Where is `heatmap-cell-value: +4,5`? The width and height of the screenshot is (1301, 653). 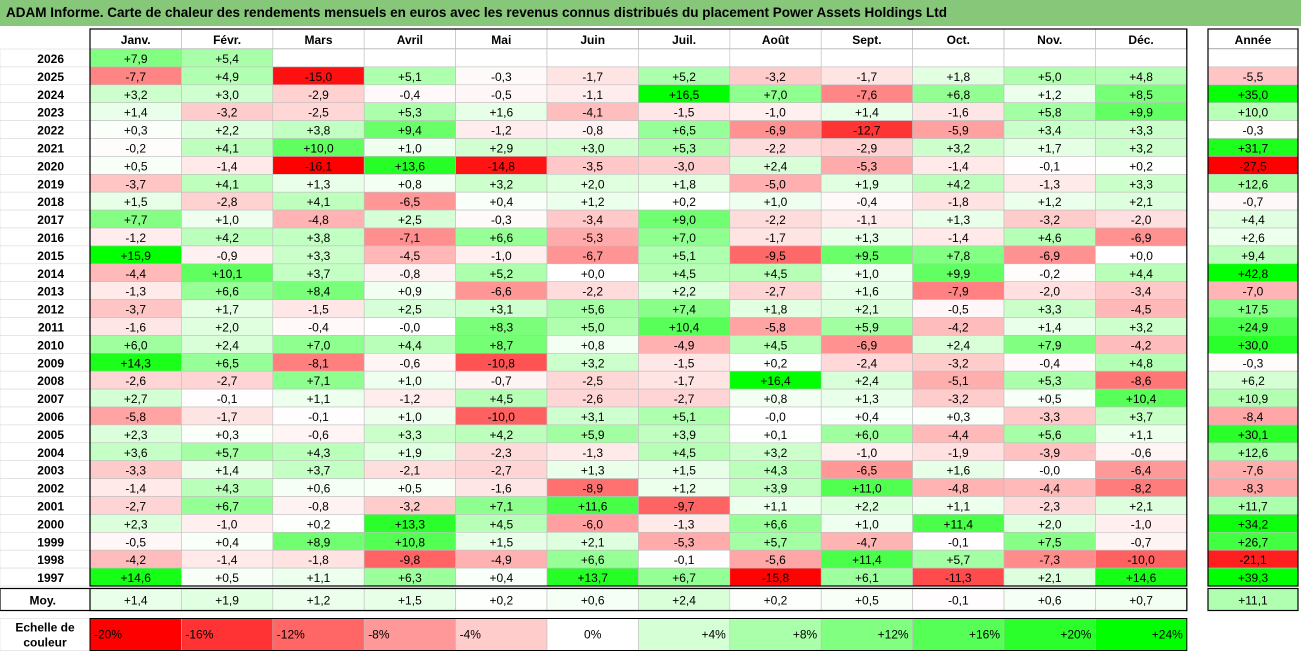 heatmap-cell-value: +4,5 is located at coordinates (501, 399).